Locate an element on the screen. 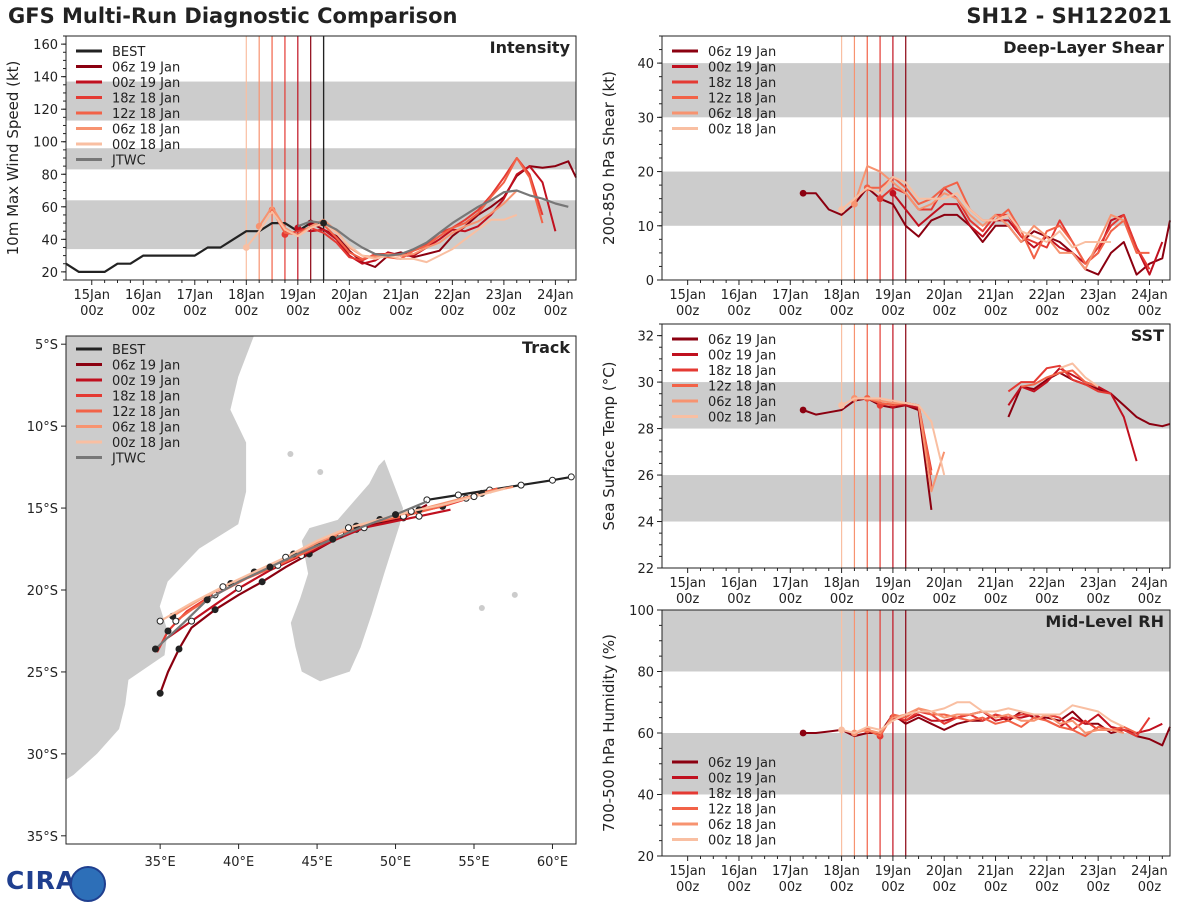 This screenshot has width=1200, height=902. track-xtick-label: 55°E is located at coordinates (473, 862).